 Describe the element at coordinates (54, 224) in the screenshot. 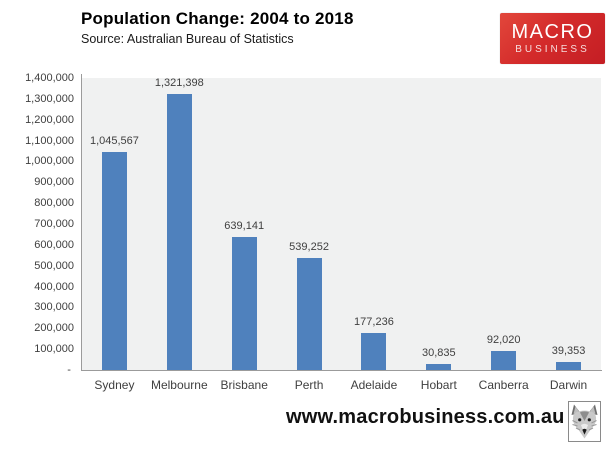

I see `y-axis-tick-label: 700,000` at that location.